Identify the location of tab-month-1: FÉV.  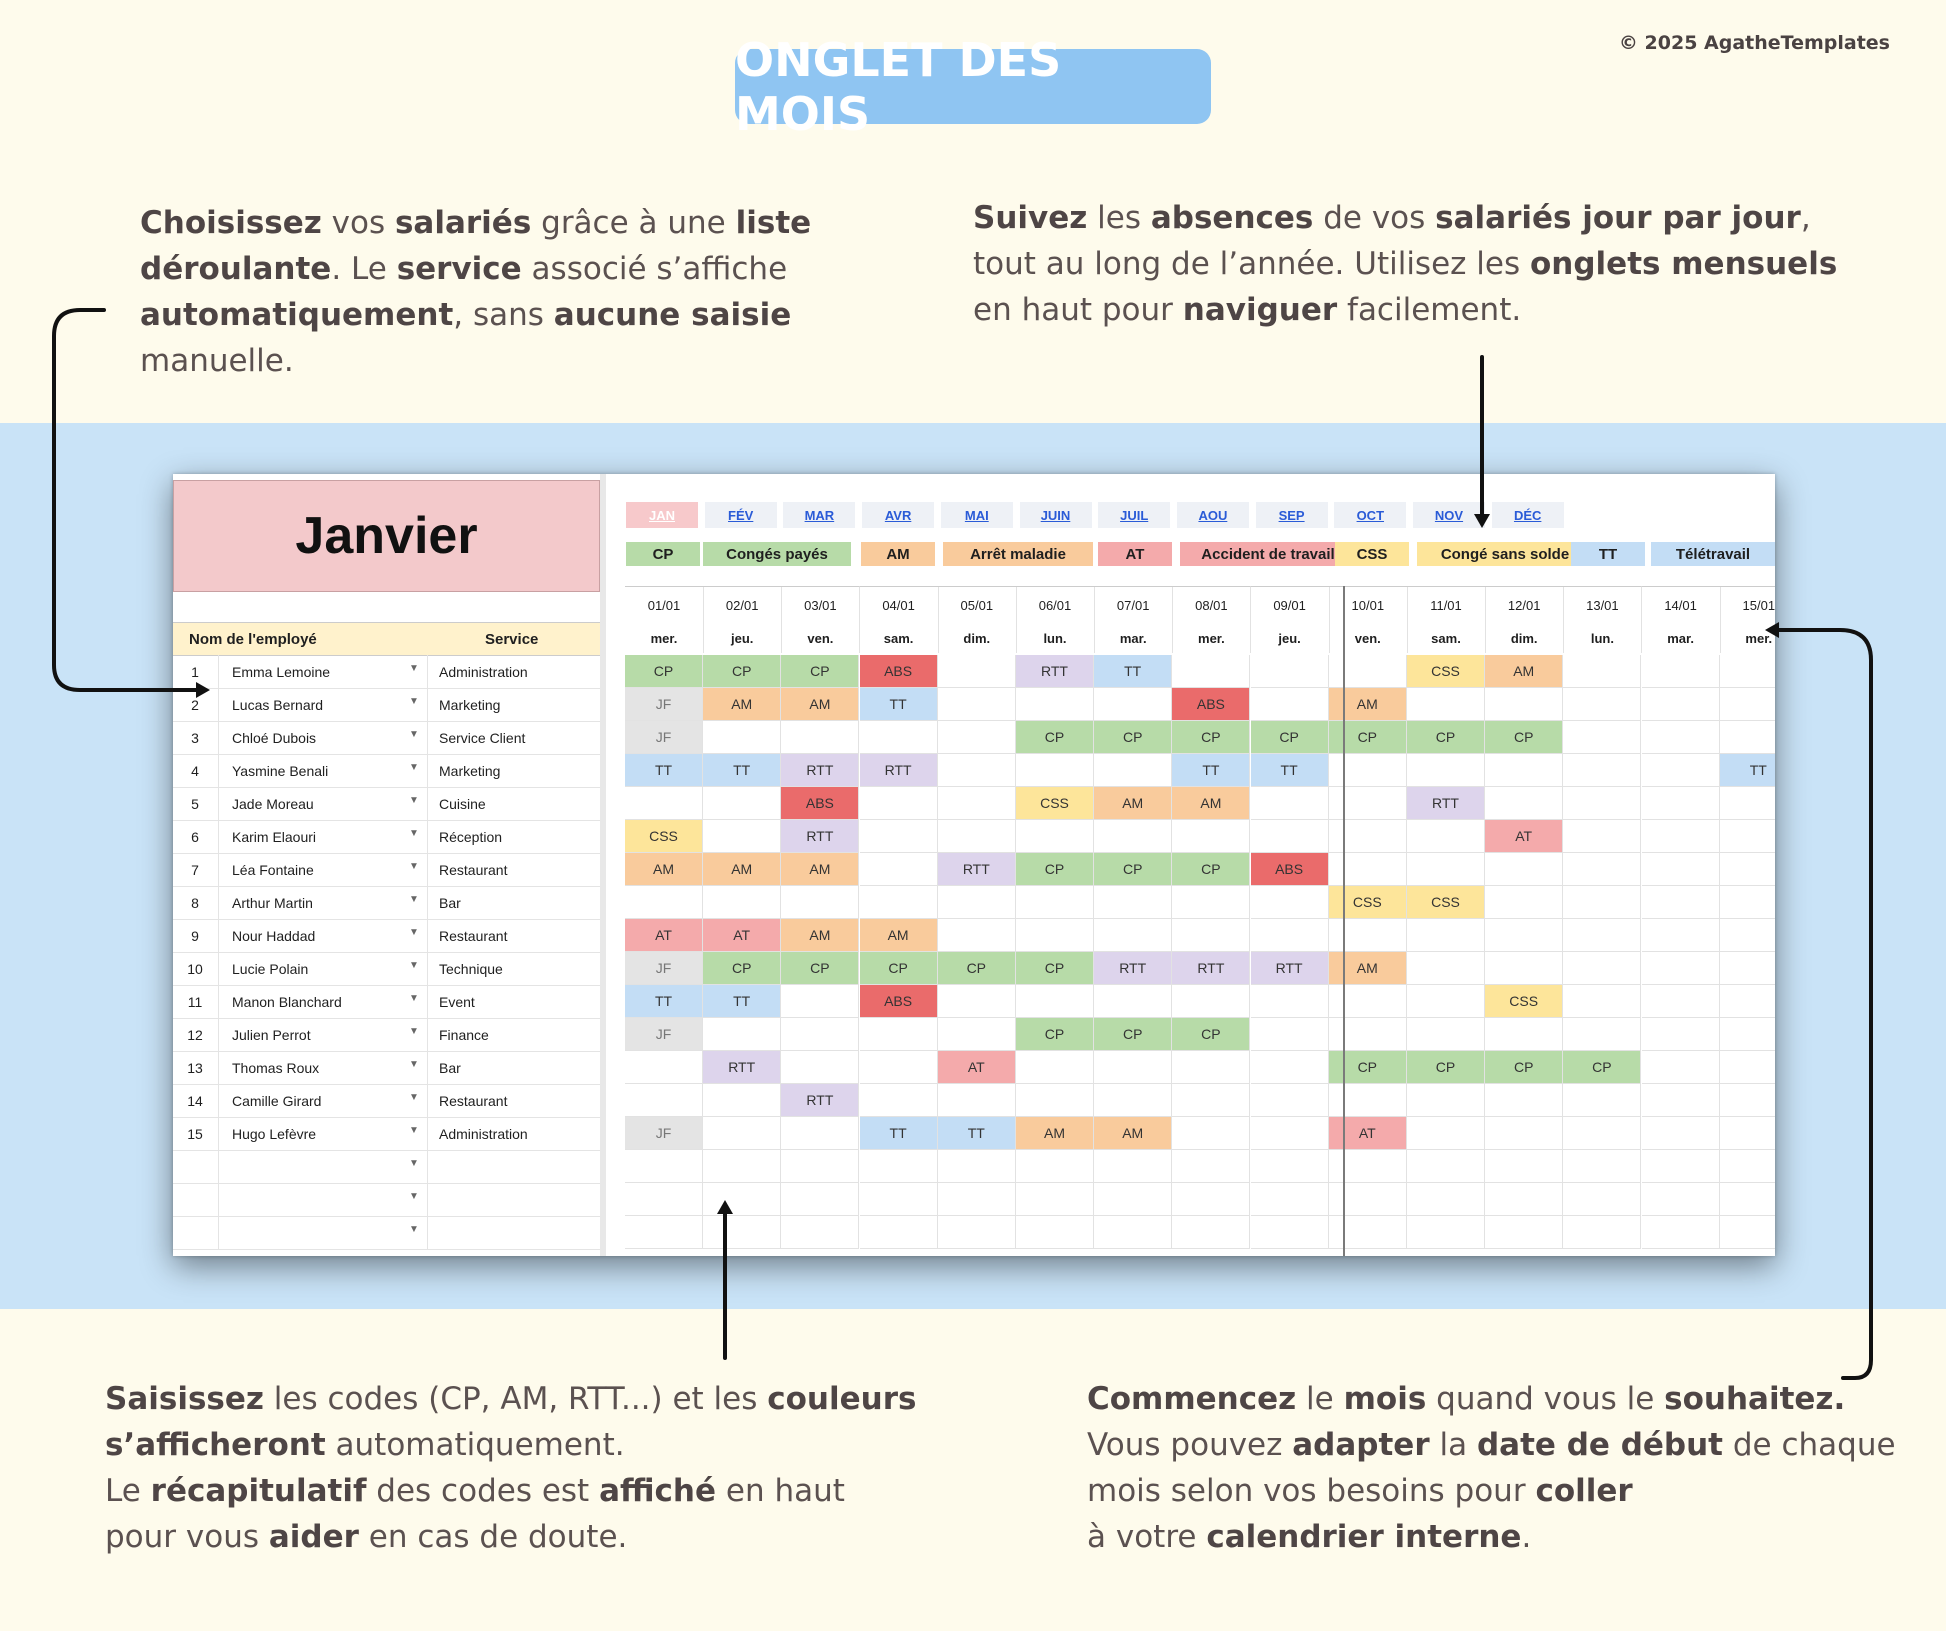
(740, 515).